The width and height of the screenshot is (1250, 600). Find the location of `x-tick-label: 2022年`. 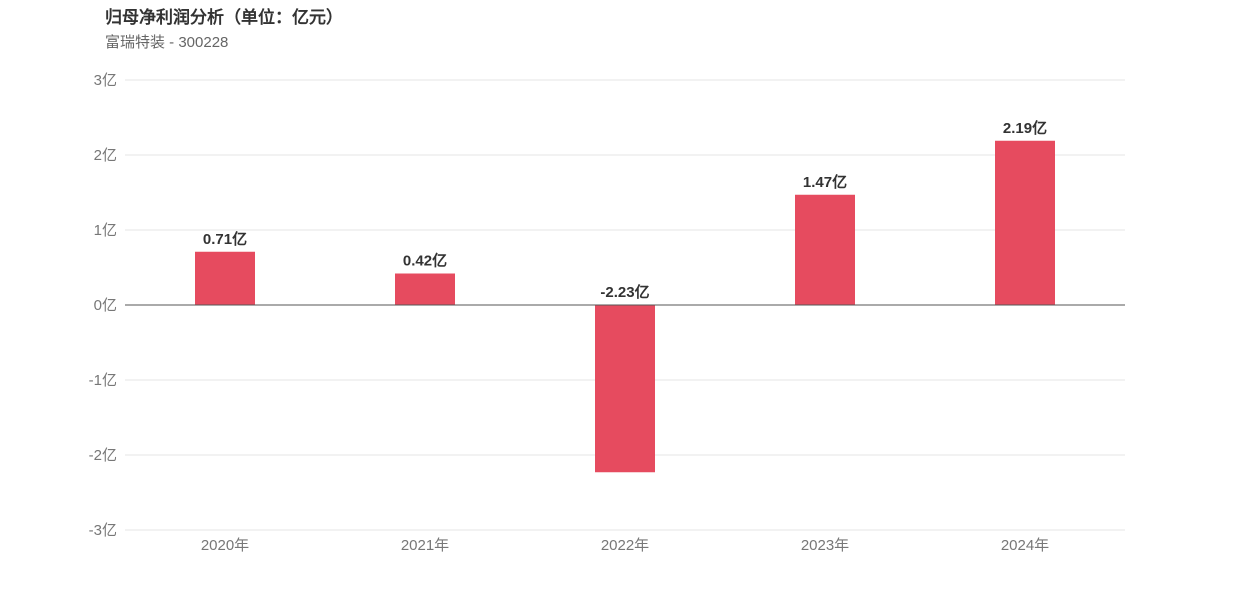

x-tick-label: 2022年 is located at coordinates (625, 545).